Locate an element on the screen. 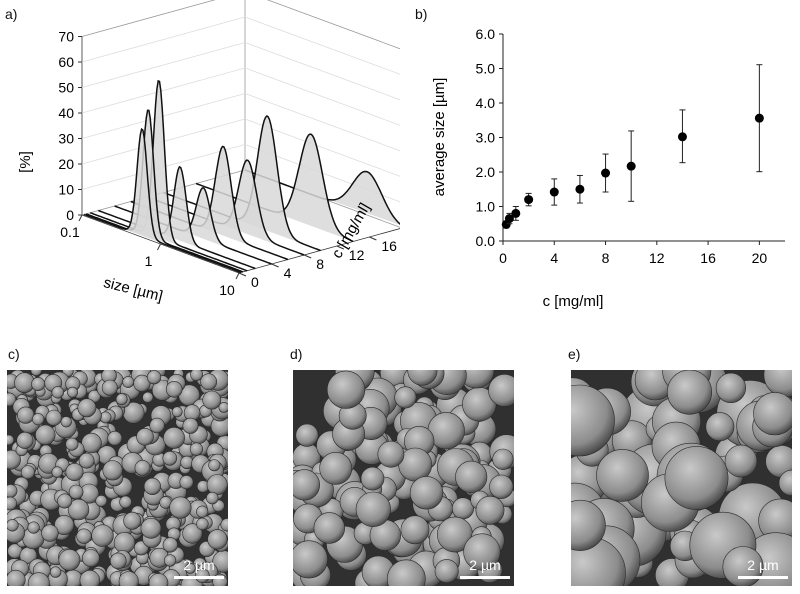 This screenshot has width=800, height=594. chart-a-curve is located at coordinates (164, 191).